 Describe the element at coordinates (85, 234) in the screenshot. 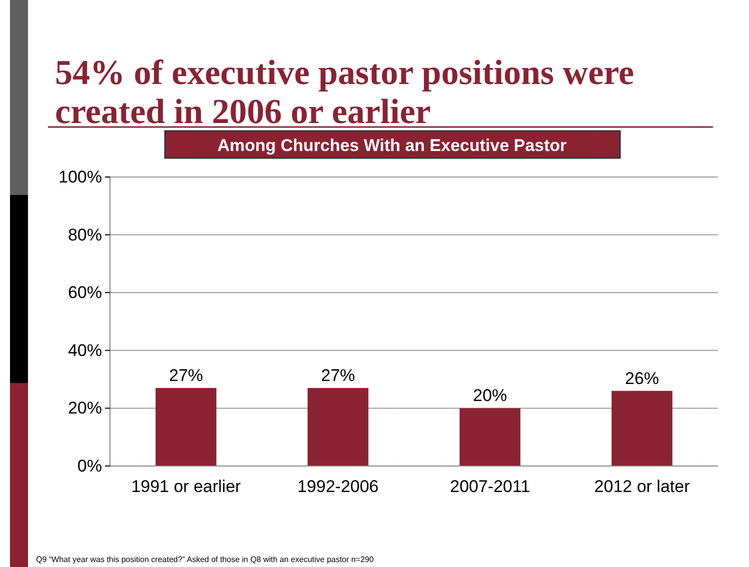

I see `y-tick-label: 80%` at that location.